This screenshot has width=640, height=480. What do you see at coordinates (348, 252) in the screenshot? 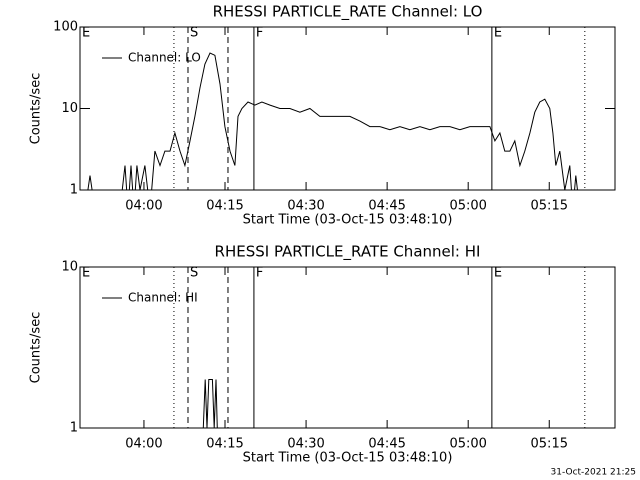
I see `chart-title: RHESSI PARTICLE_RATE Channel: HI` at bounding box center [348, 252].